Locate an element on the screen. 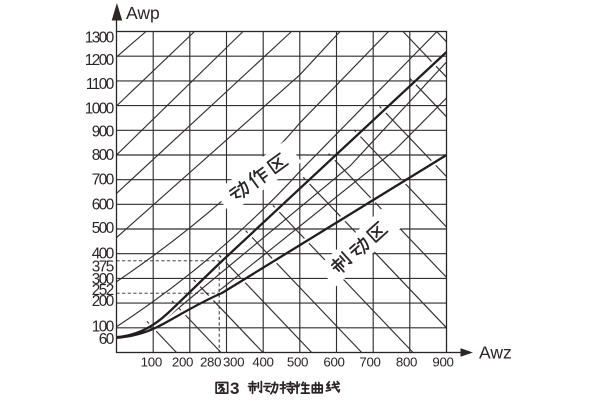 The image size is (600, 400). svg-text: 252 is located at coordinates (103, 290).